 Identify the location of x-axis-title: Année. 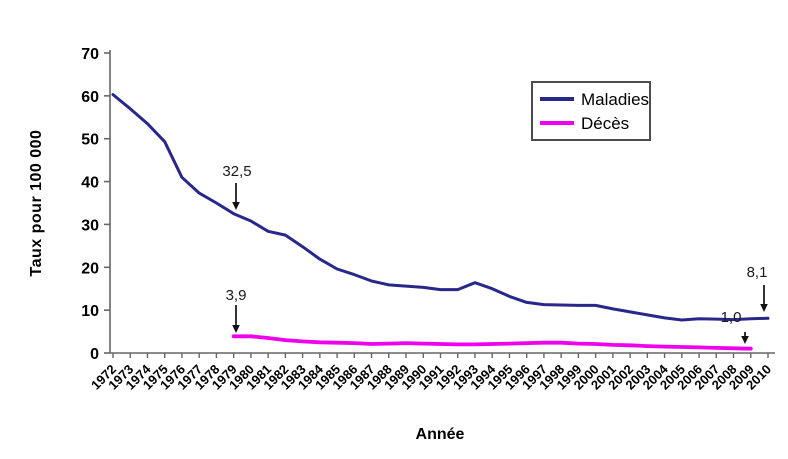
(440, 434).